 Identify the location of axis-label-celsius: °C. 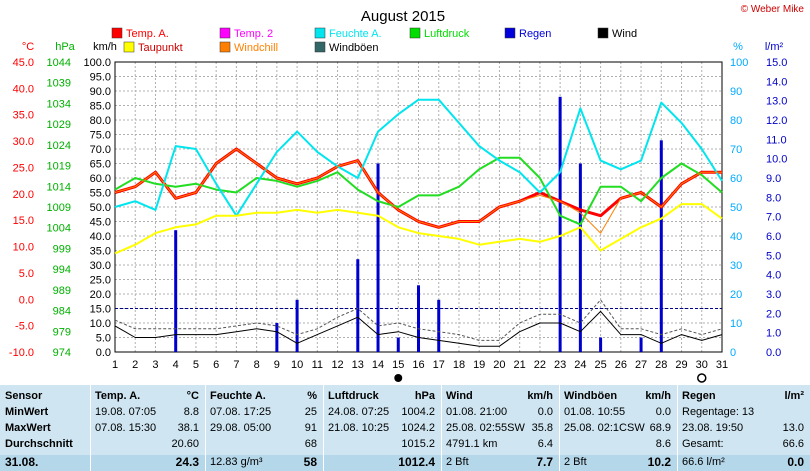
(28, 47).